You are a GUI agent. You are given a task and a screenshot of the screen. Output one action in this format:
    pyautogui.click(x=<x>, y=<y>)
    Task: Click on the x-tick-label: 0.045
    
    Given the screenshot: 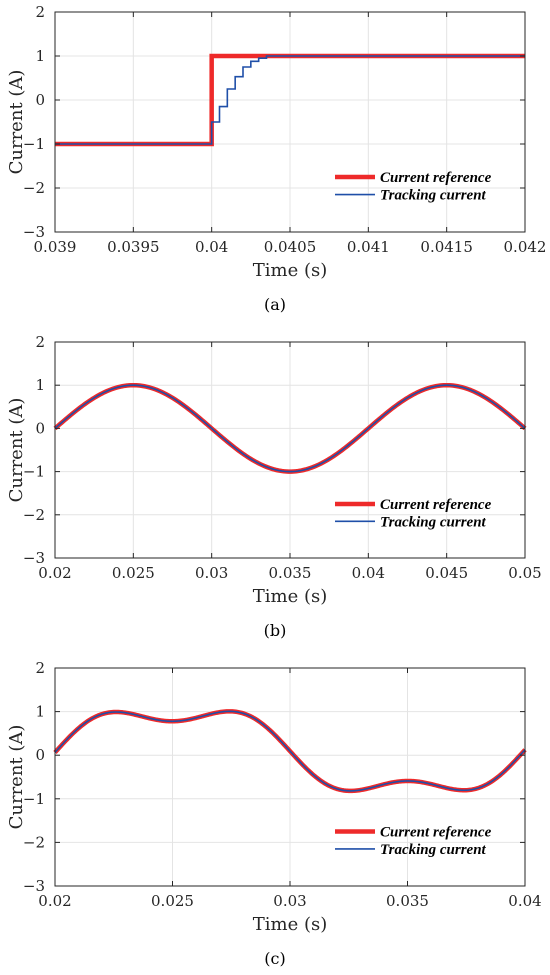 What is the action you would take?
    pyautogui.click(x=446, y=573)
    